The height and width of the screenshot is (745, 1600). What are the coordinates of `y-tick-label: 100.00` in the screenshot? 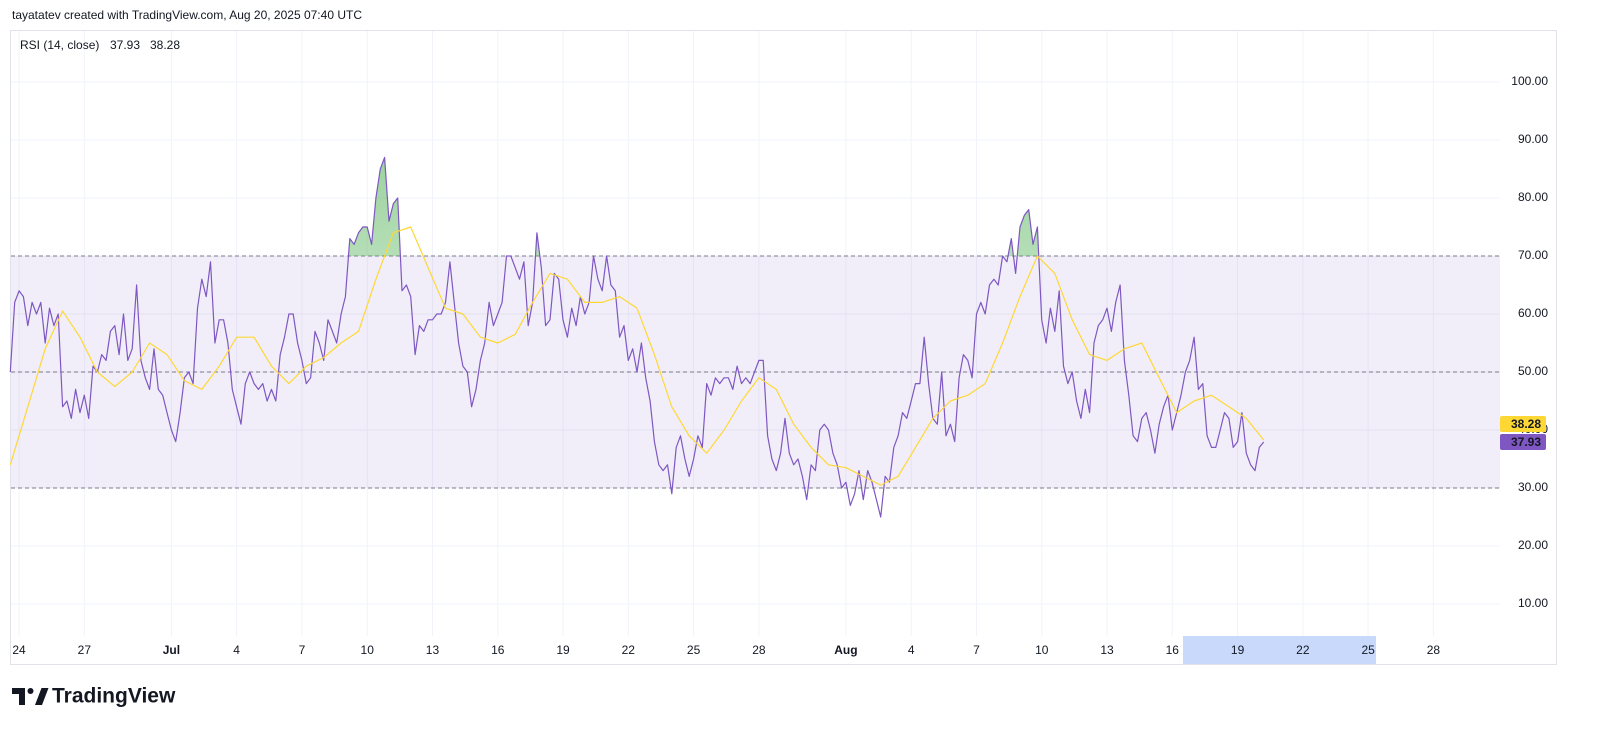 It's located at (1529, 81).